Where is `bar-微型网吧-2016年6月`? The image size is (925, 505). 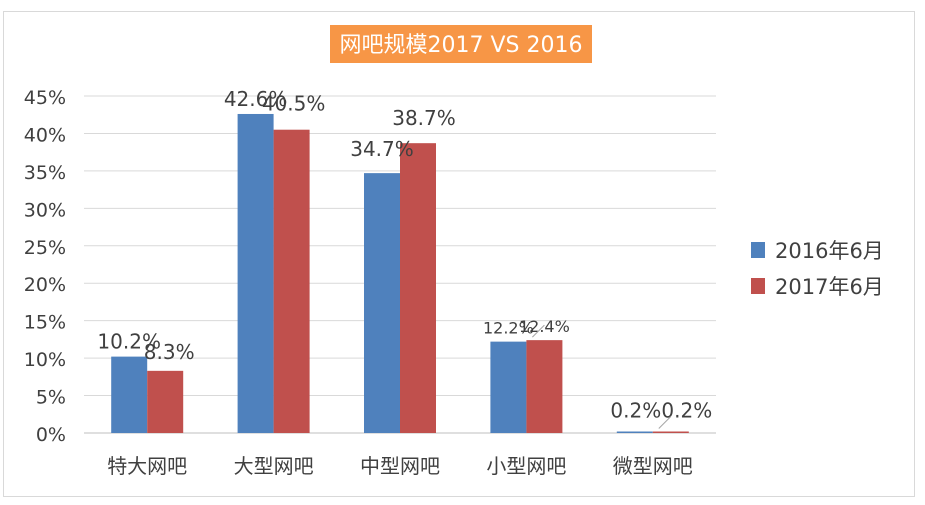 bar-微型网吧-2016年6月 is located at coordinates (634, 432).